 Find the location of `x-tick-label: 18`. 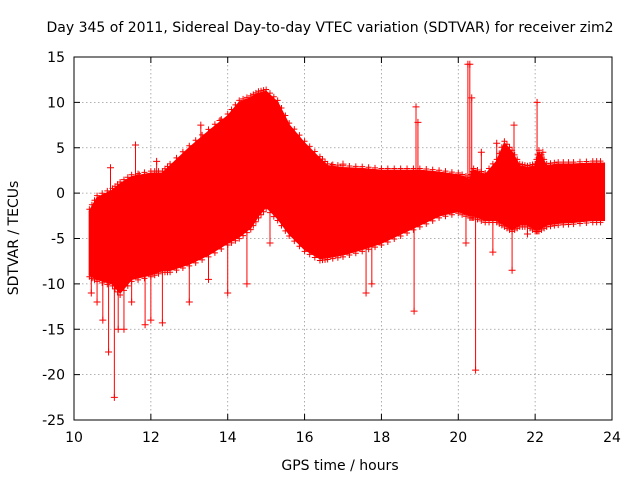

x-tick-label: 18 is located at coordinates (382, 438).